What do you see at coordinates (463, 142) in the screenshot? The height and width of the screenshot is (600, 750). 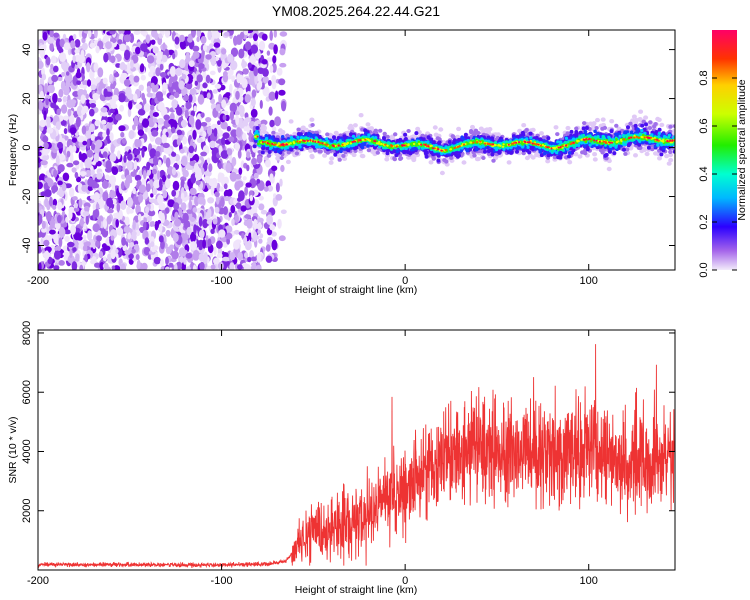 I see `signal-band` at bounding box center [463, 142].